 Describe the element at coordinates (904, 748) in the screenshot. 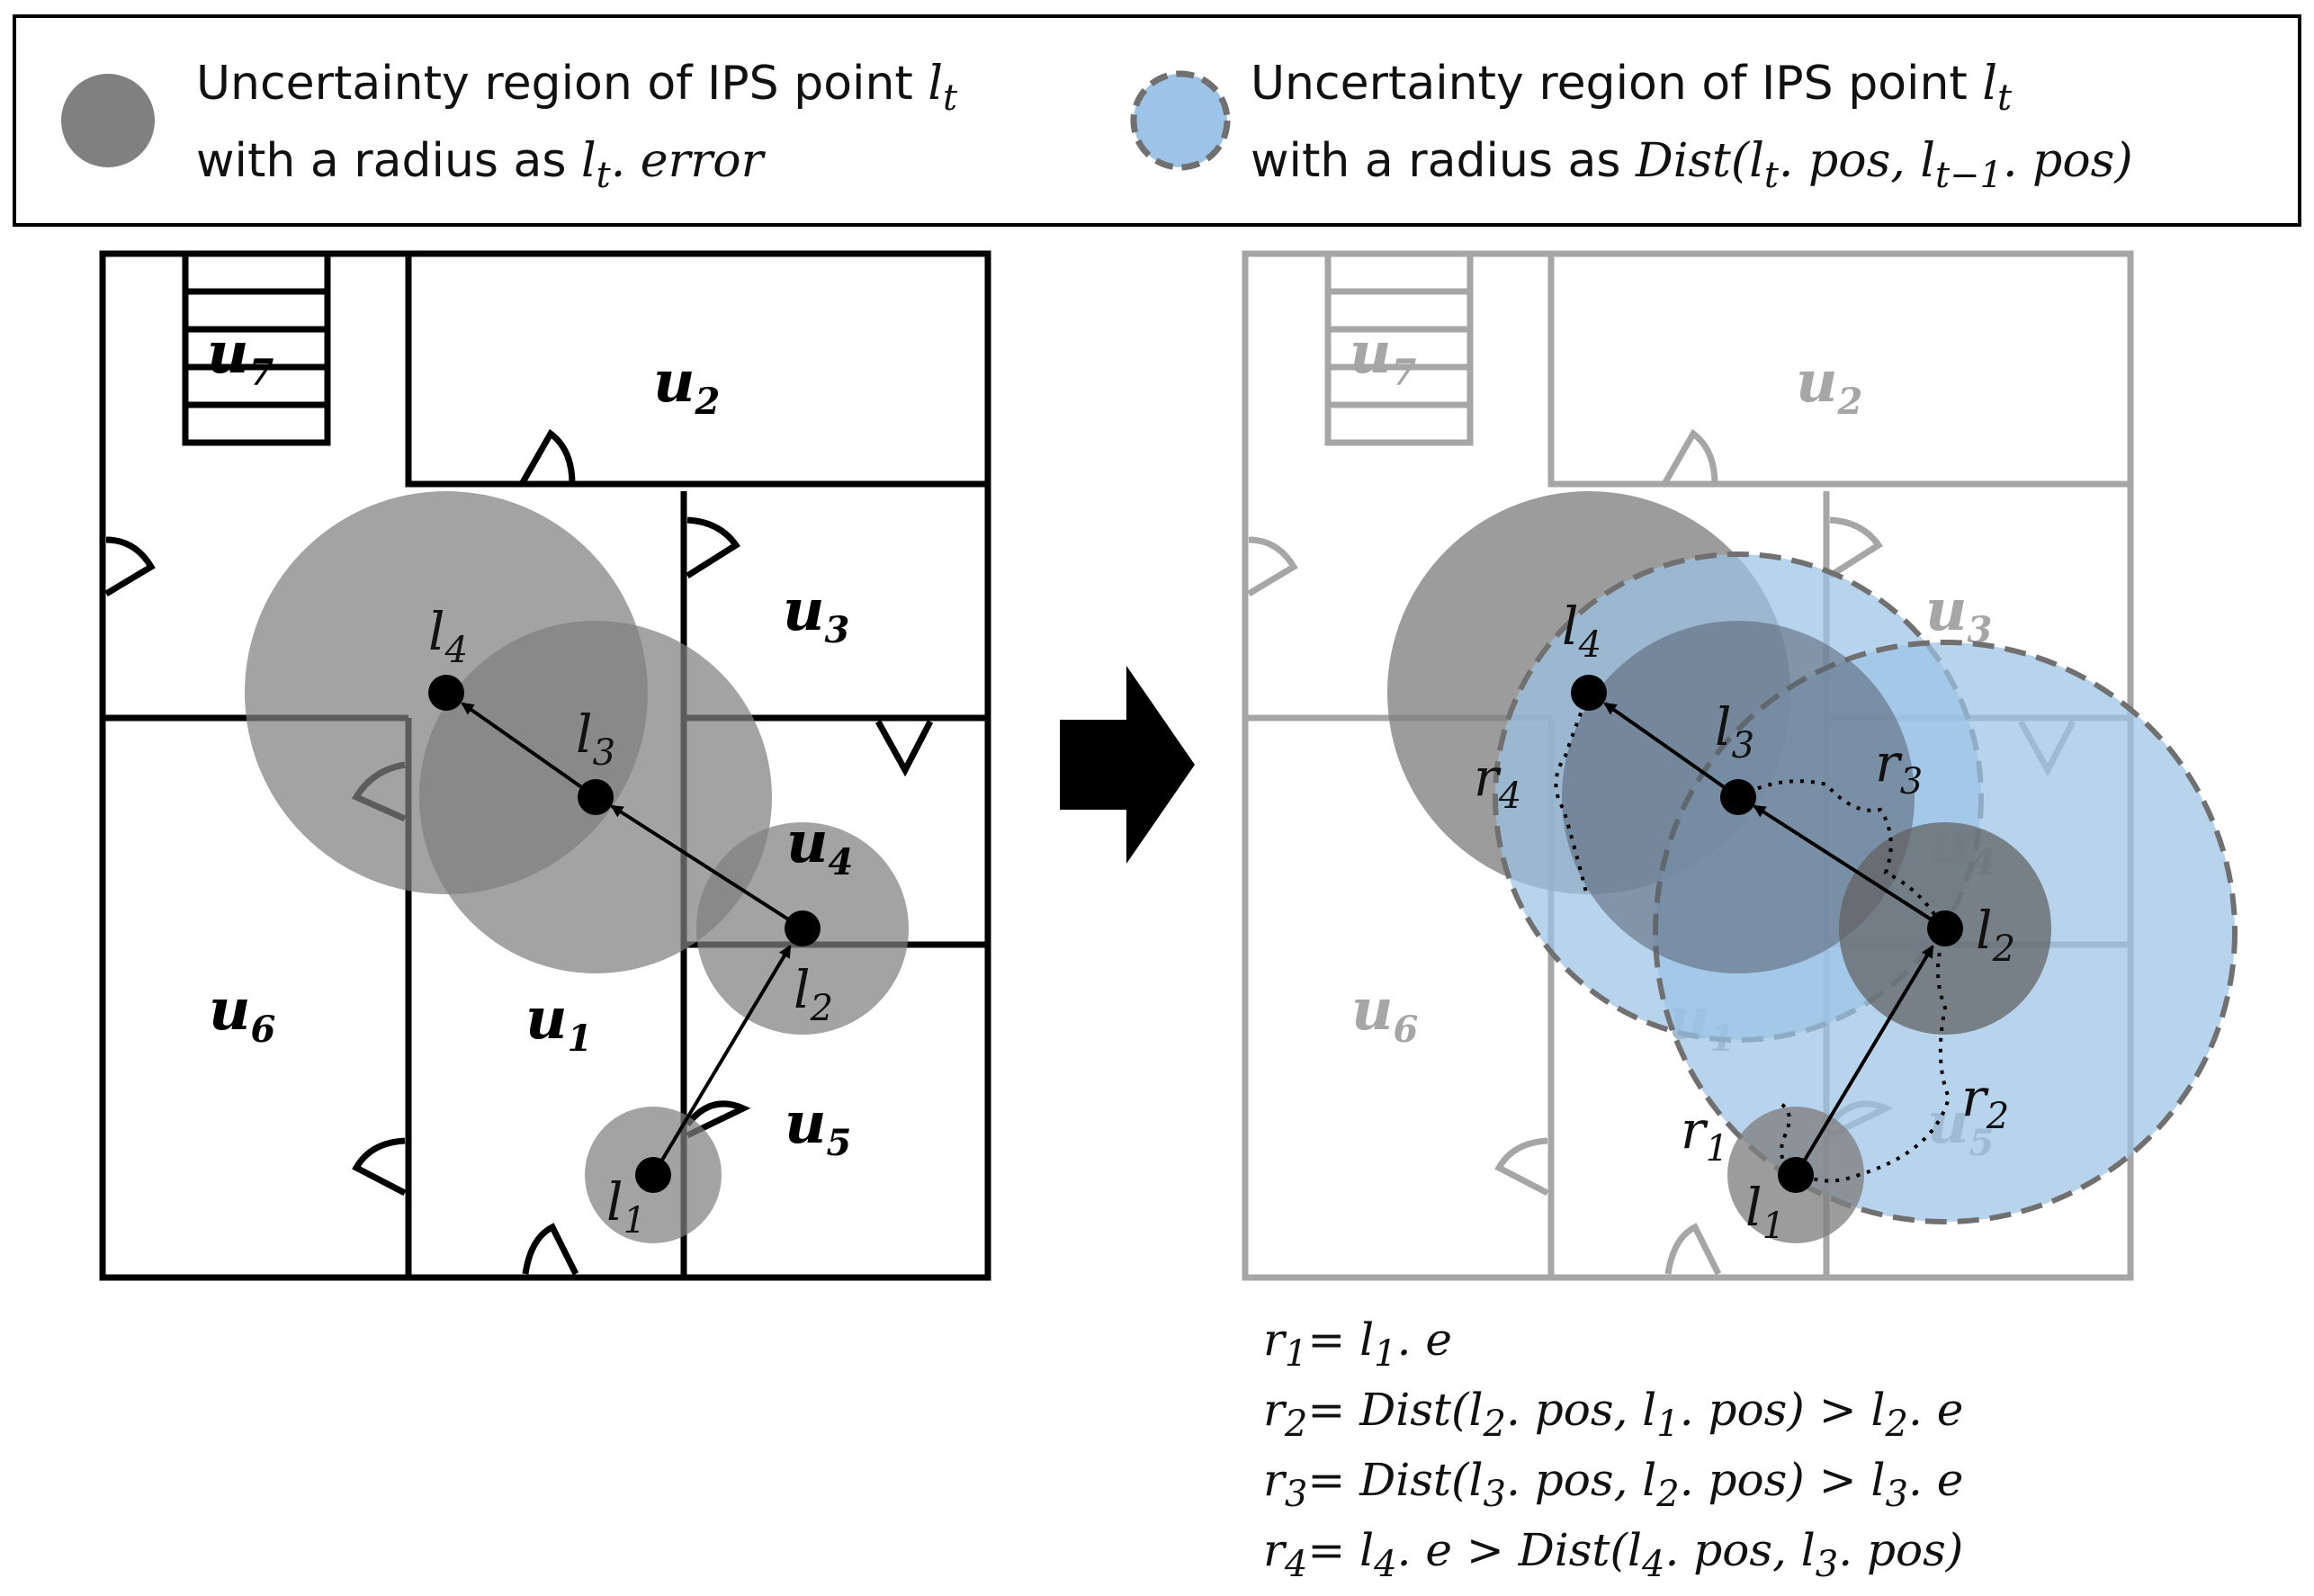

I see `left-door-u3-bottom` at that location.